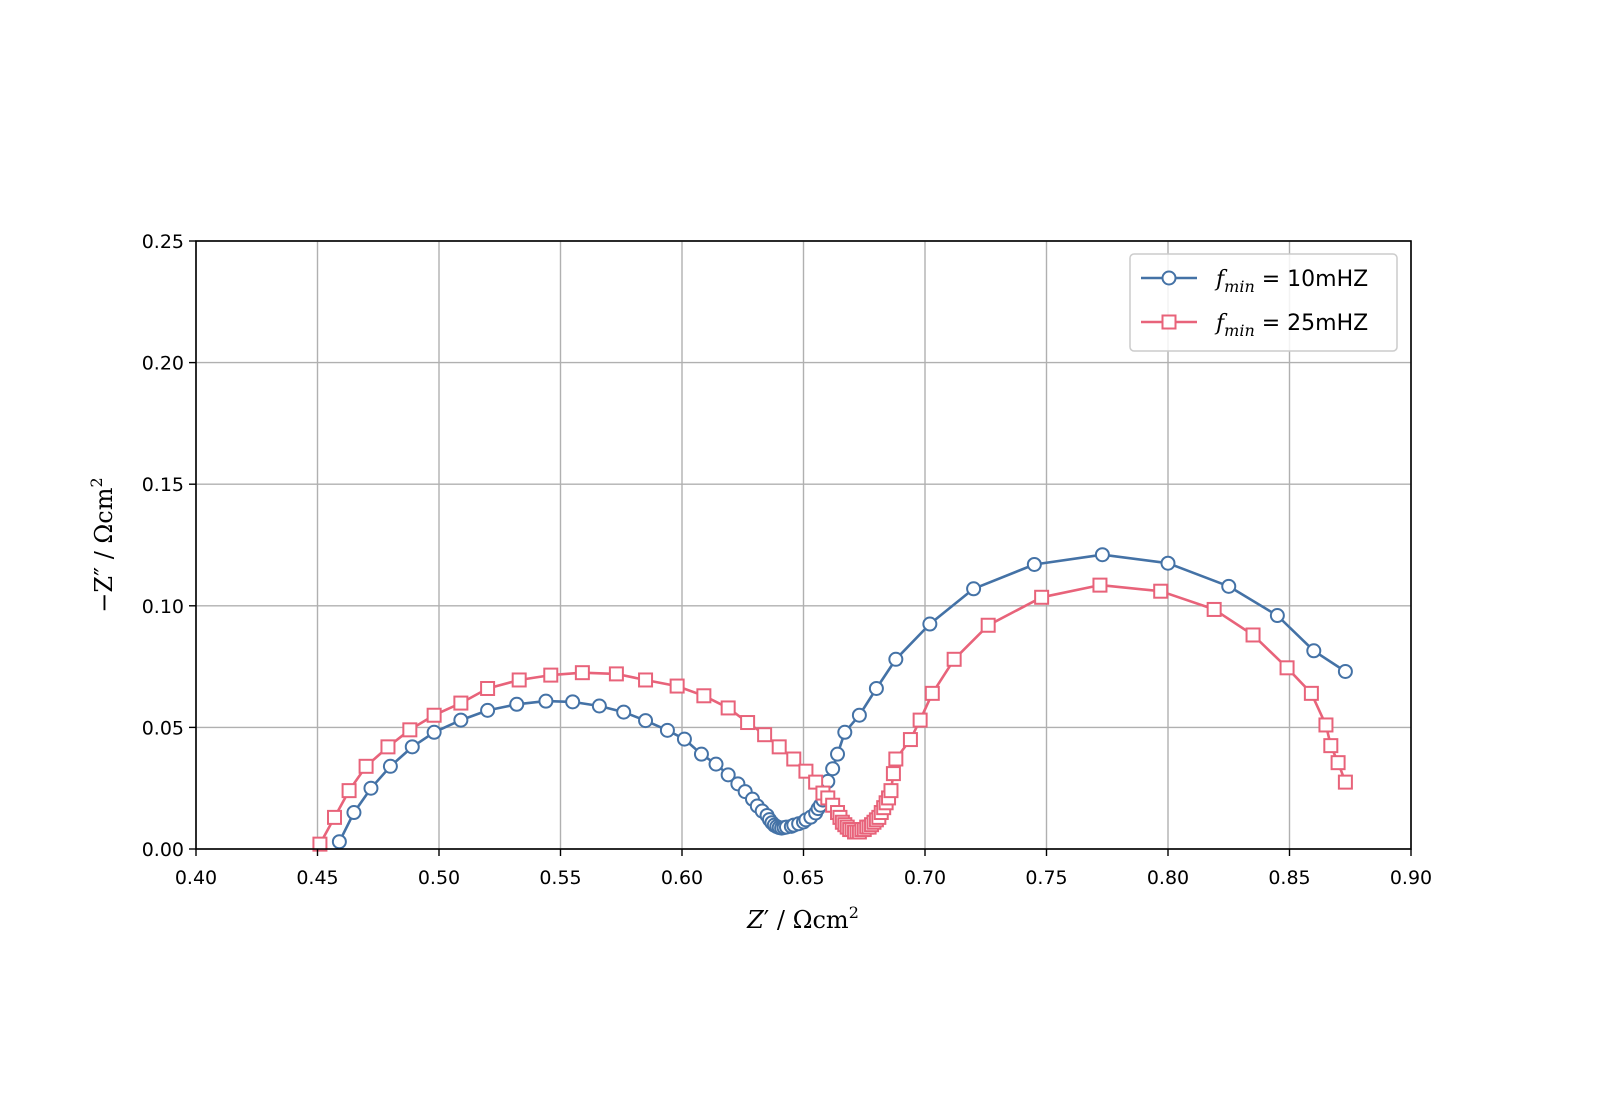 Image resolution: width=1600 pixels, height=1100 pixels. I want to click on x-tick-label: 0.70, so click(925, 878).